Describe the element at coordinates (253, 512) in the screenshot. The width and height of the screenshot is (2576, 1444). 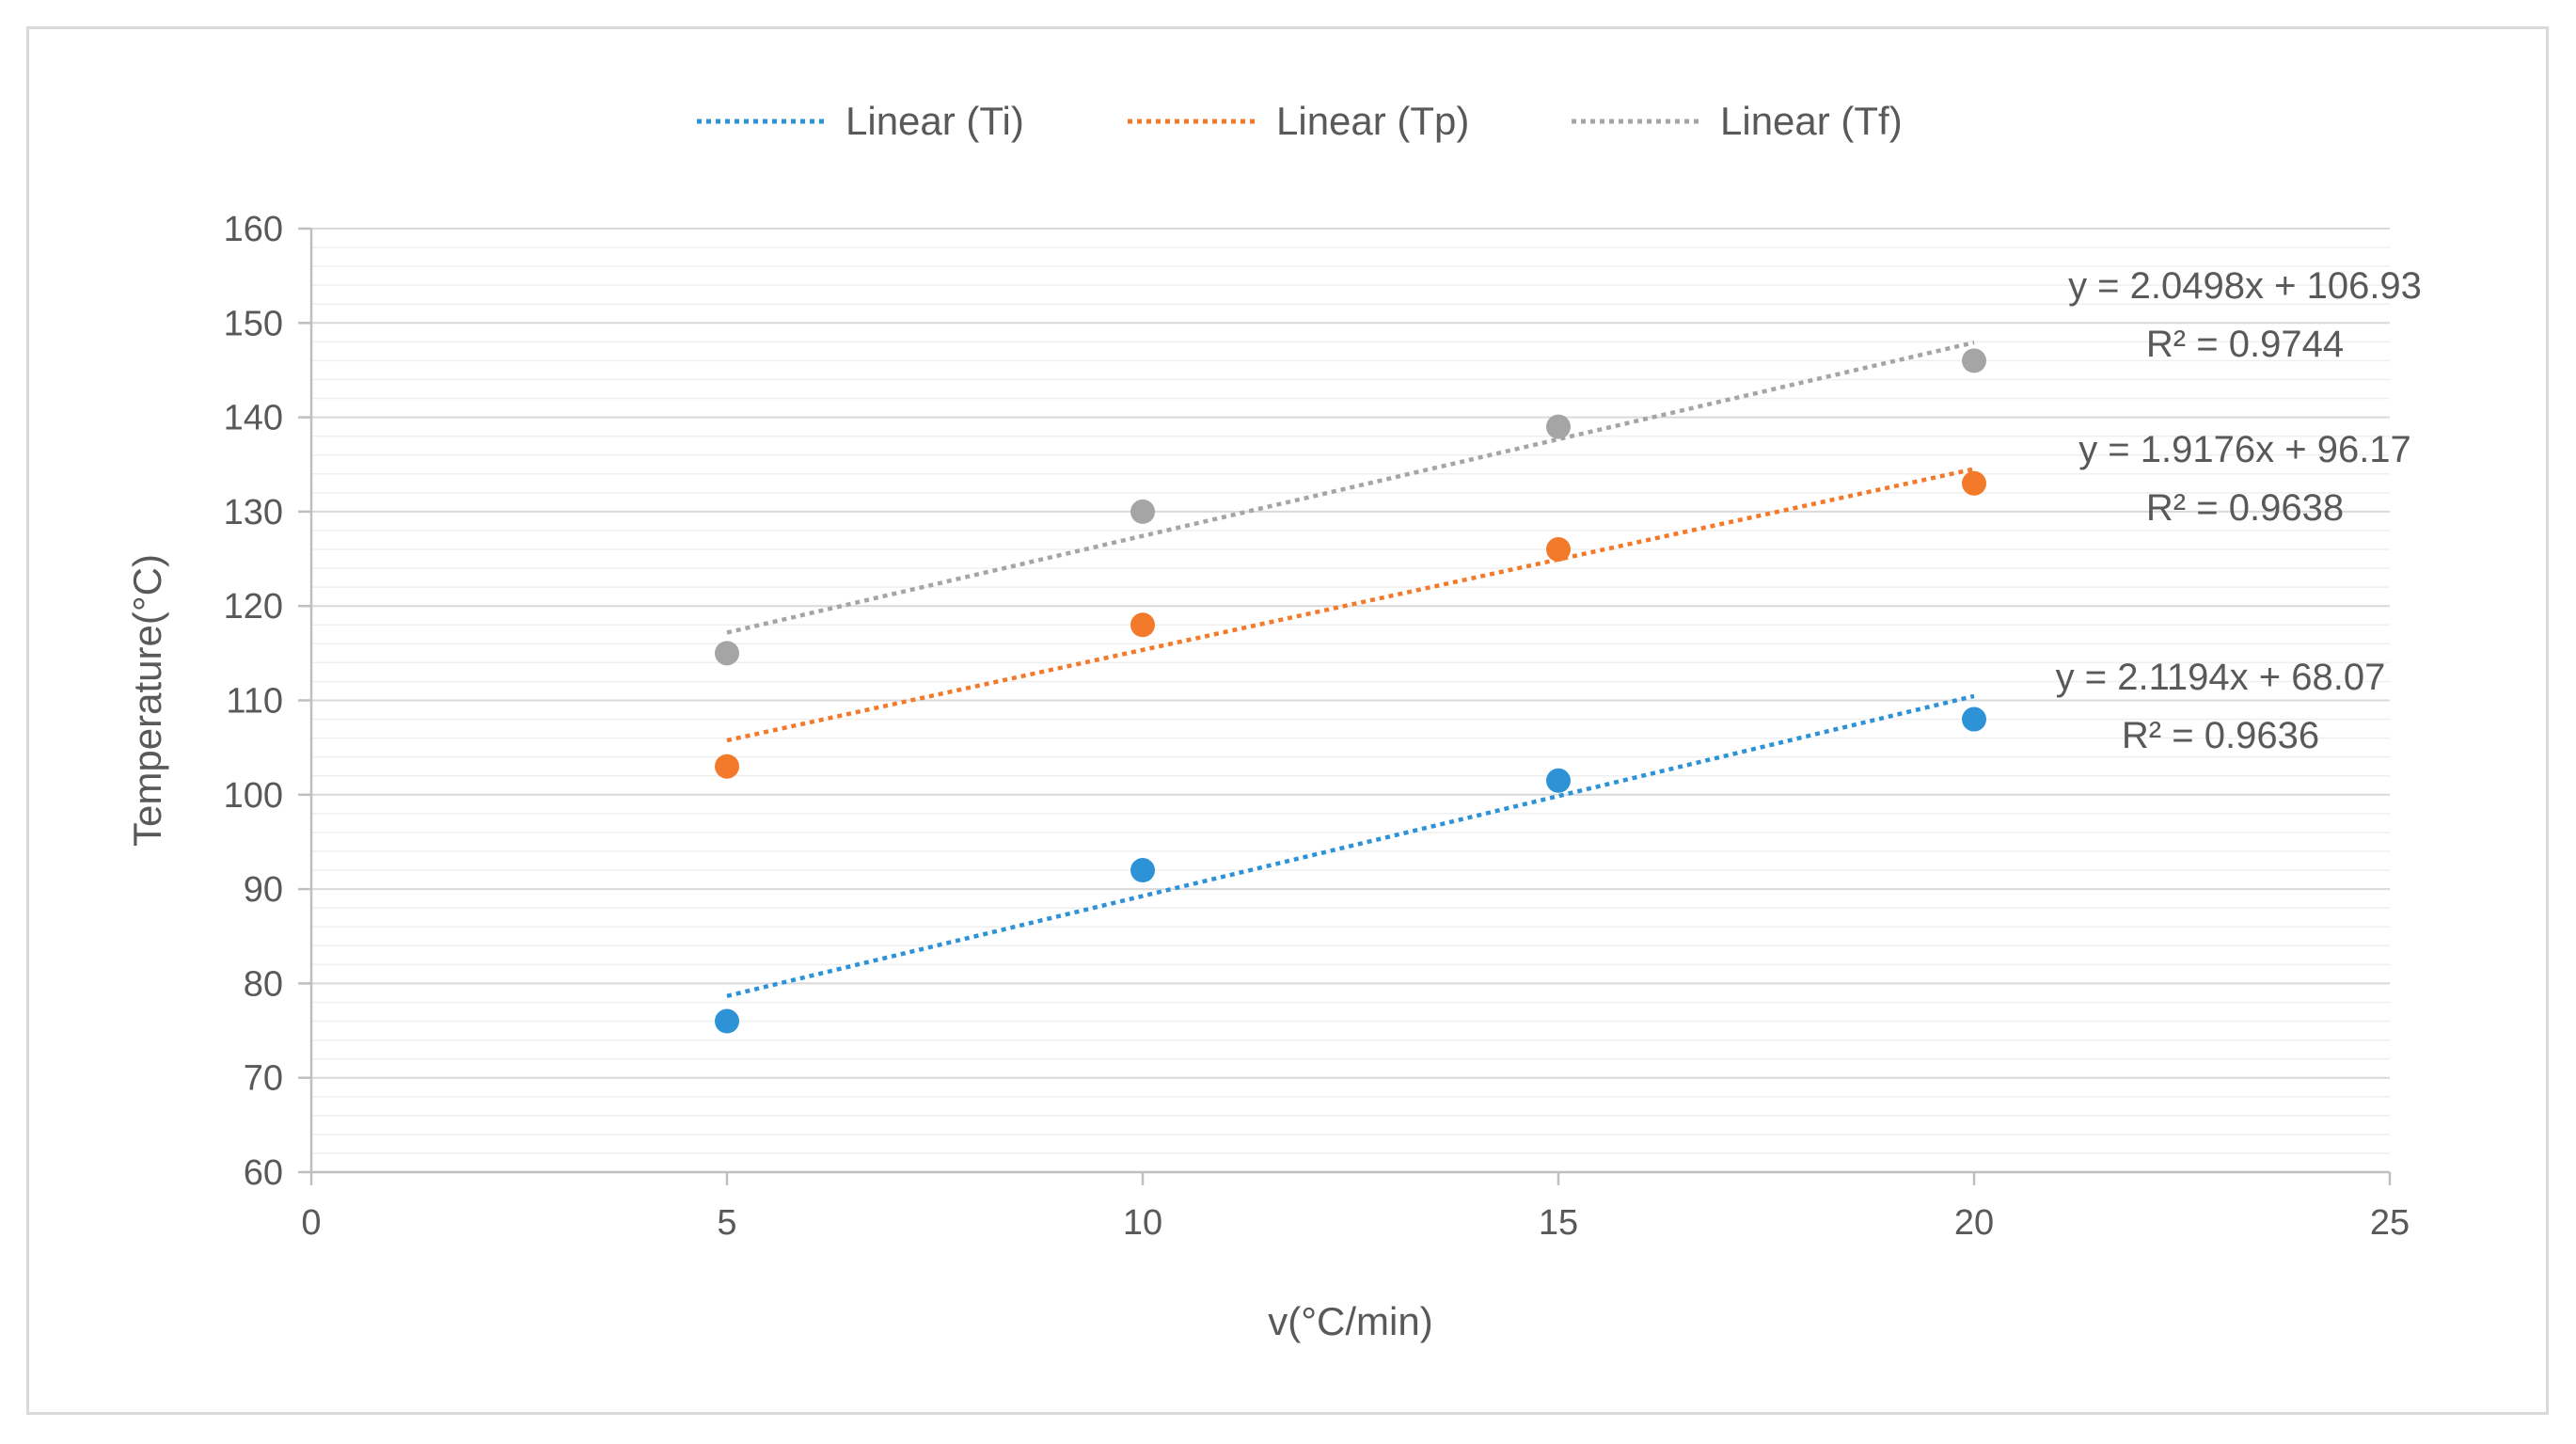
I see `y-tick-label: 130` at that location.